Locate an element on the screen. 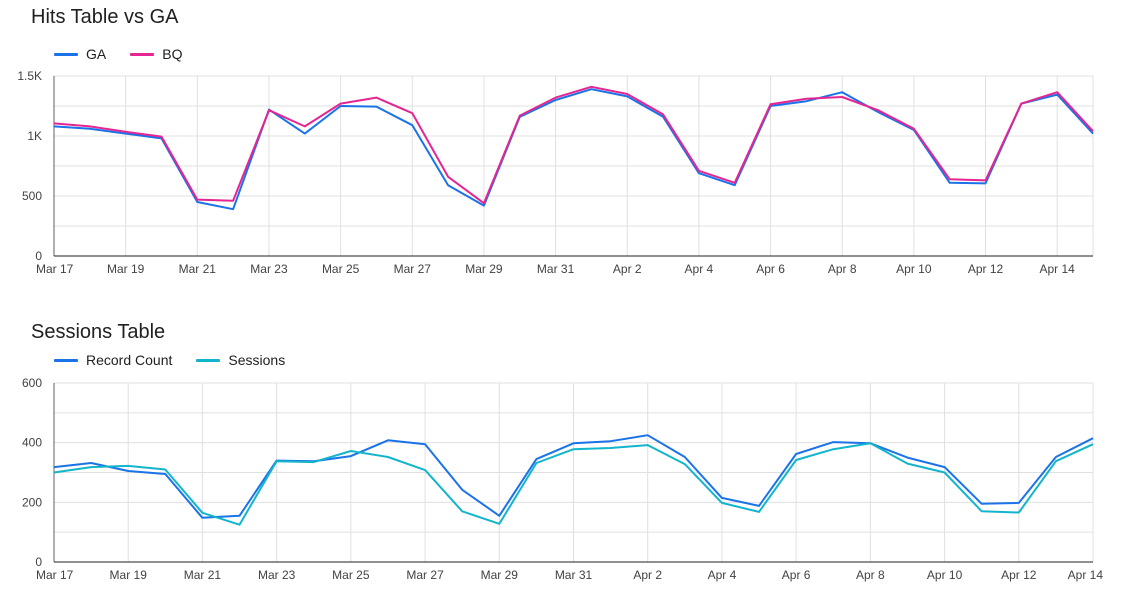 Image resolution: width=1121 pixels, height=600 pixels. chart-title-hits: Hits Table vs GA is located at coordinates (105, 17).